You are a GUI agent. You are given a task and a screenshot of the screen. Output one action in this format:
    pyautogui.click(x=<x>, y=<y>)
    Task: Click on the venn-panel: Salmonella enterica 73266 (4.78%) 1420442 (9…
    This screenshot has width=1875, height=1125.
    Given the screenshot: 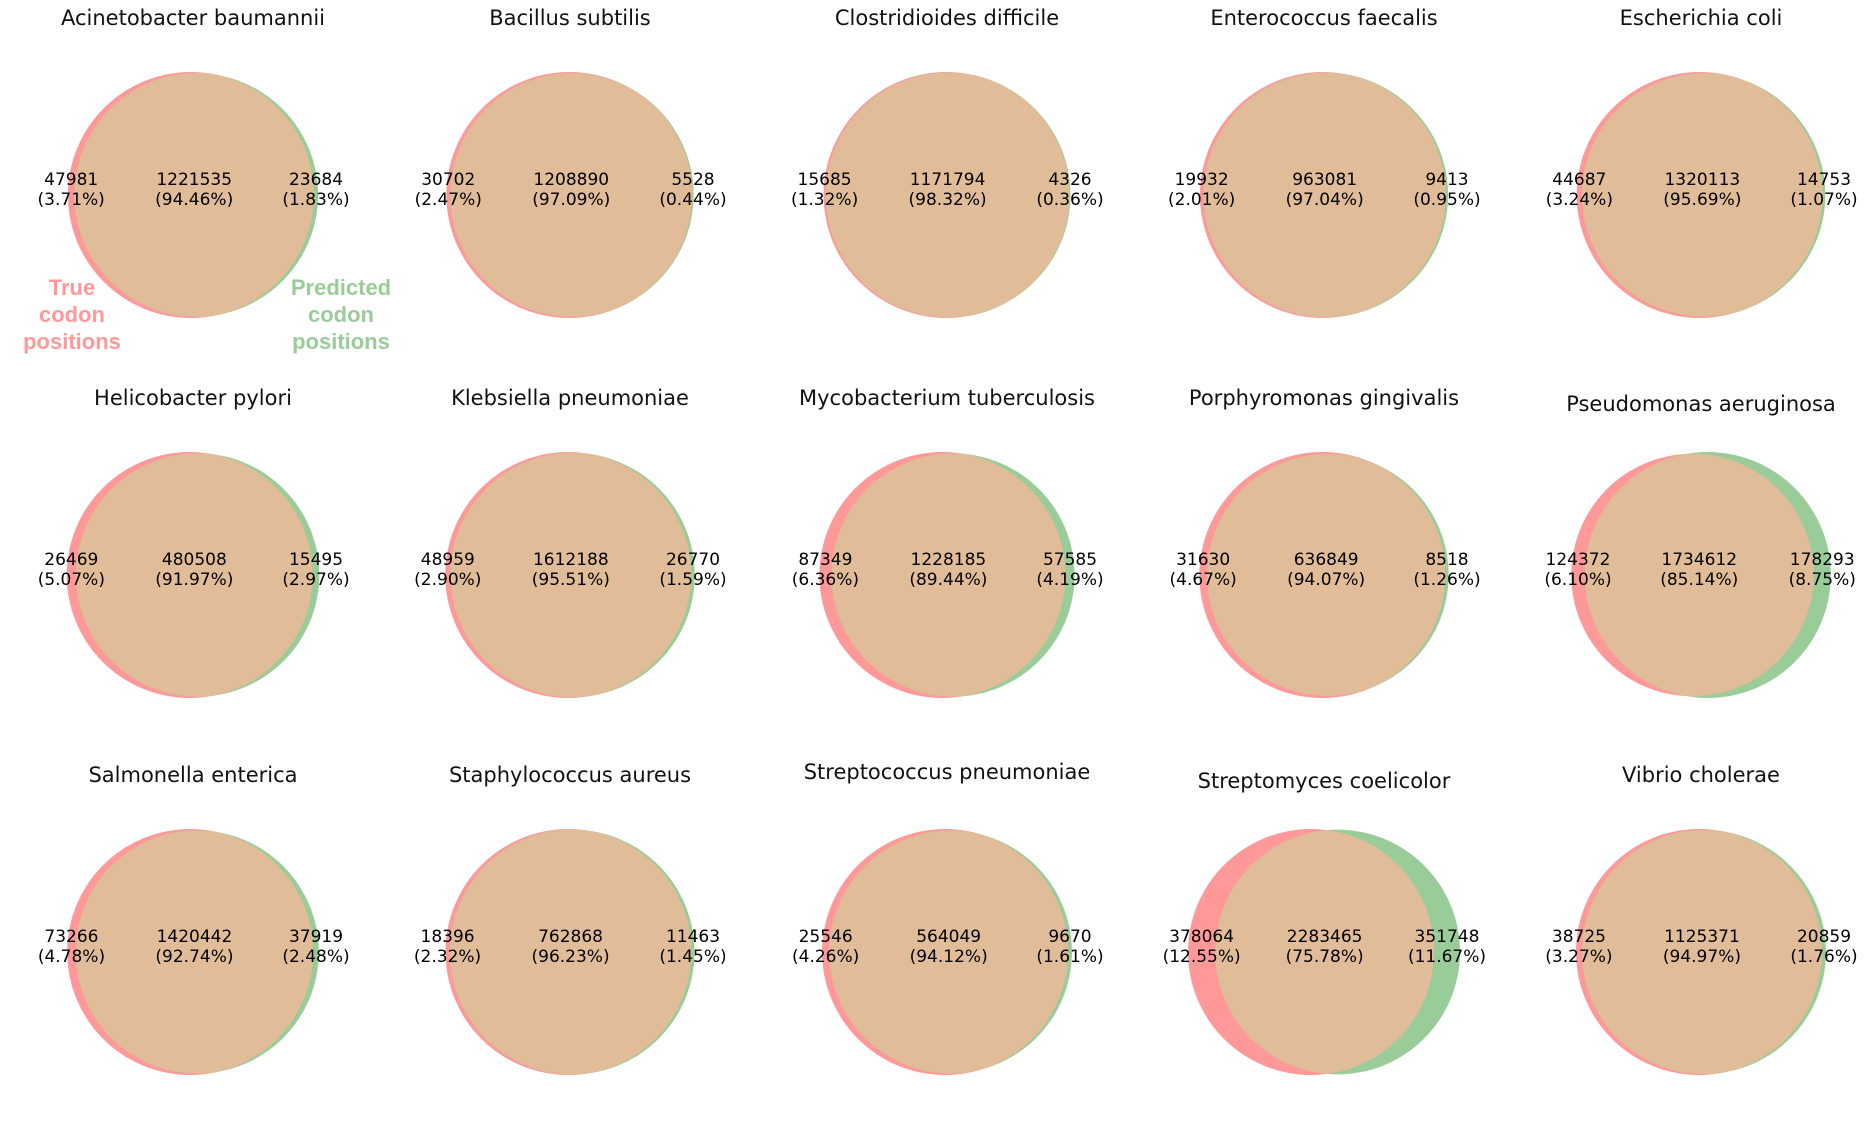 What is the action you would take?
    pyautogui.click(x=194, y=919)
    